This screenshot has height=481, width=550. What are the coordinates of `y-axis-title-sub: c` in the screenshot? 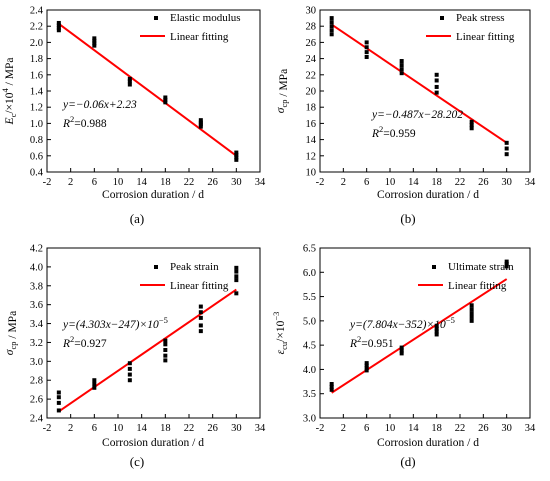 It's located at (13, 115).